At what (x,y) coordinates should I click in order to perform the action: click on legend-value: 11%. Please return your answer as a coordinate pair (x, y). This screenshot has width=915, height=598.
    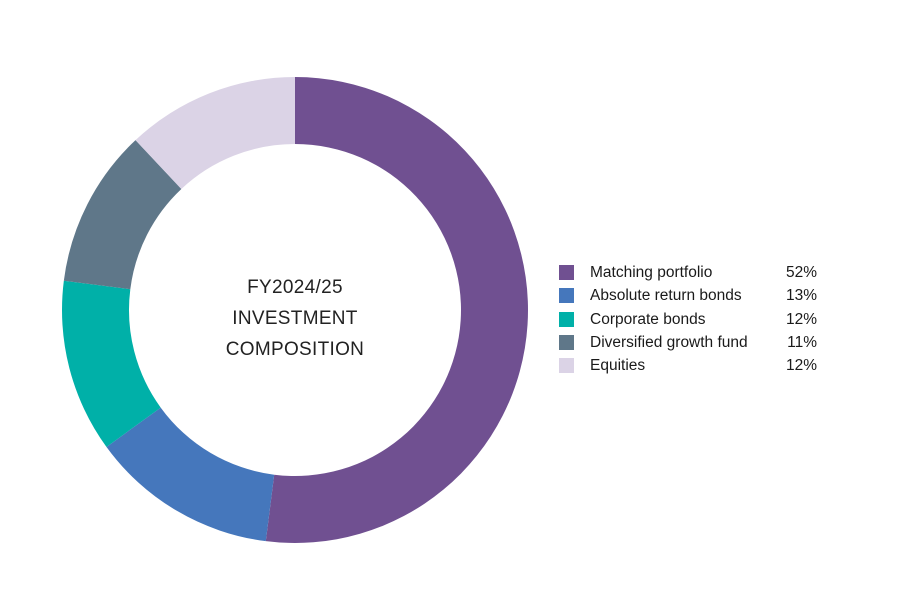
    Looking at the image, I should click on (802, 342).